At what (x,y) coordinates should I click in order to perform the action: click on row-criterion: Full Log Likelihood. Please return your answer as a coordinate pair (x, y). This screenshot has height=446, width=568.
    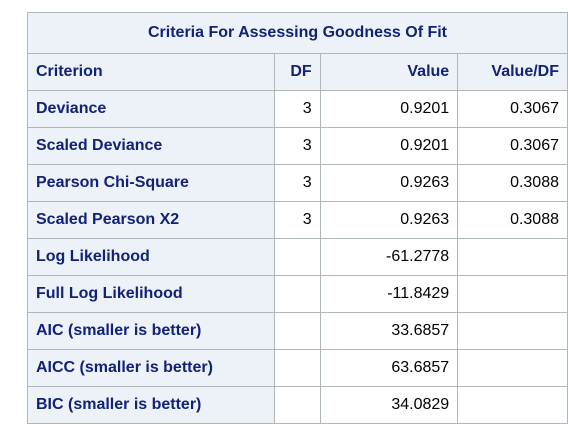
    Looking at the image, I should click on (151, 294).